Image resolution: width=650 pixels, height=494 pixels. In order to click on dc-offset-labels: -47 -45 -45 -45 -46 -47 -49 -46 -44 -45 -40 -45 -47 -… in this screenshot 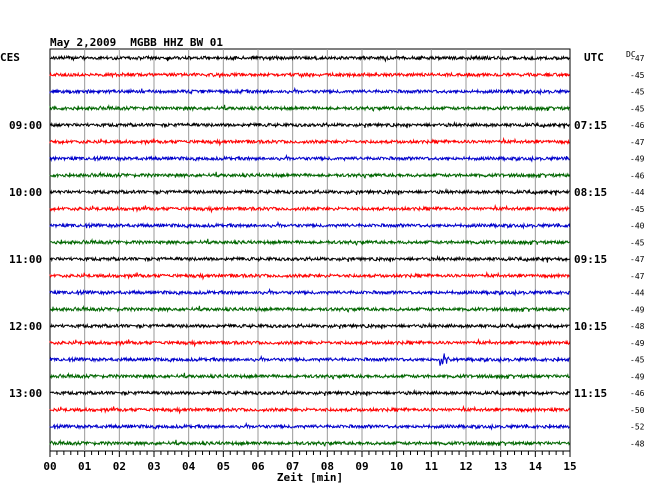, I will do `click(637, 251)`.